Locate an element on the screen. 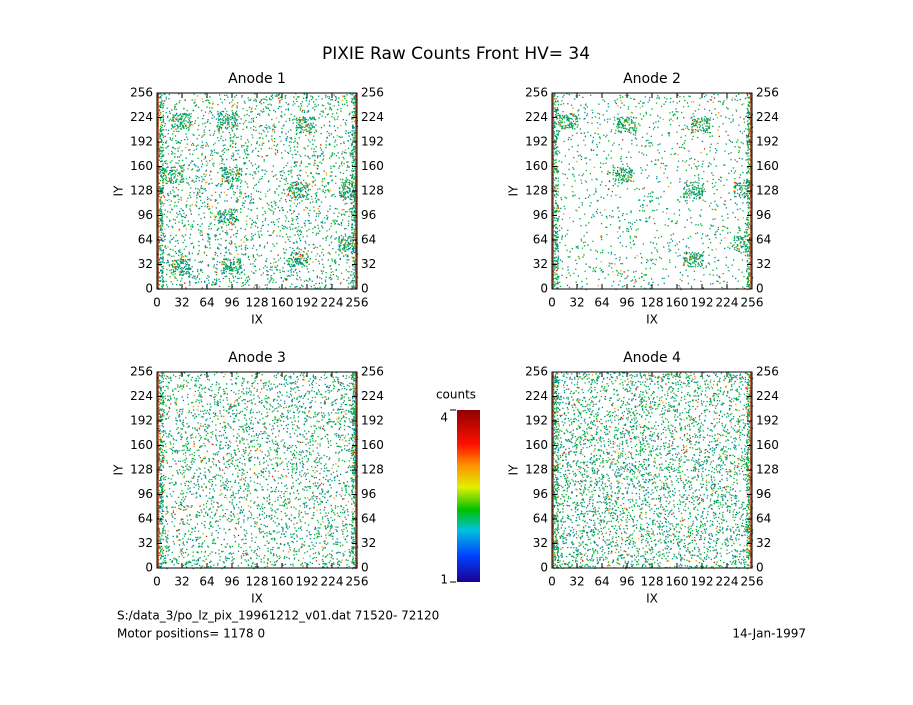 The height and width of the screenshot is (705, 913). y-tick-label: 256 is located at coordinates (536, 93).